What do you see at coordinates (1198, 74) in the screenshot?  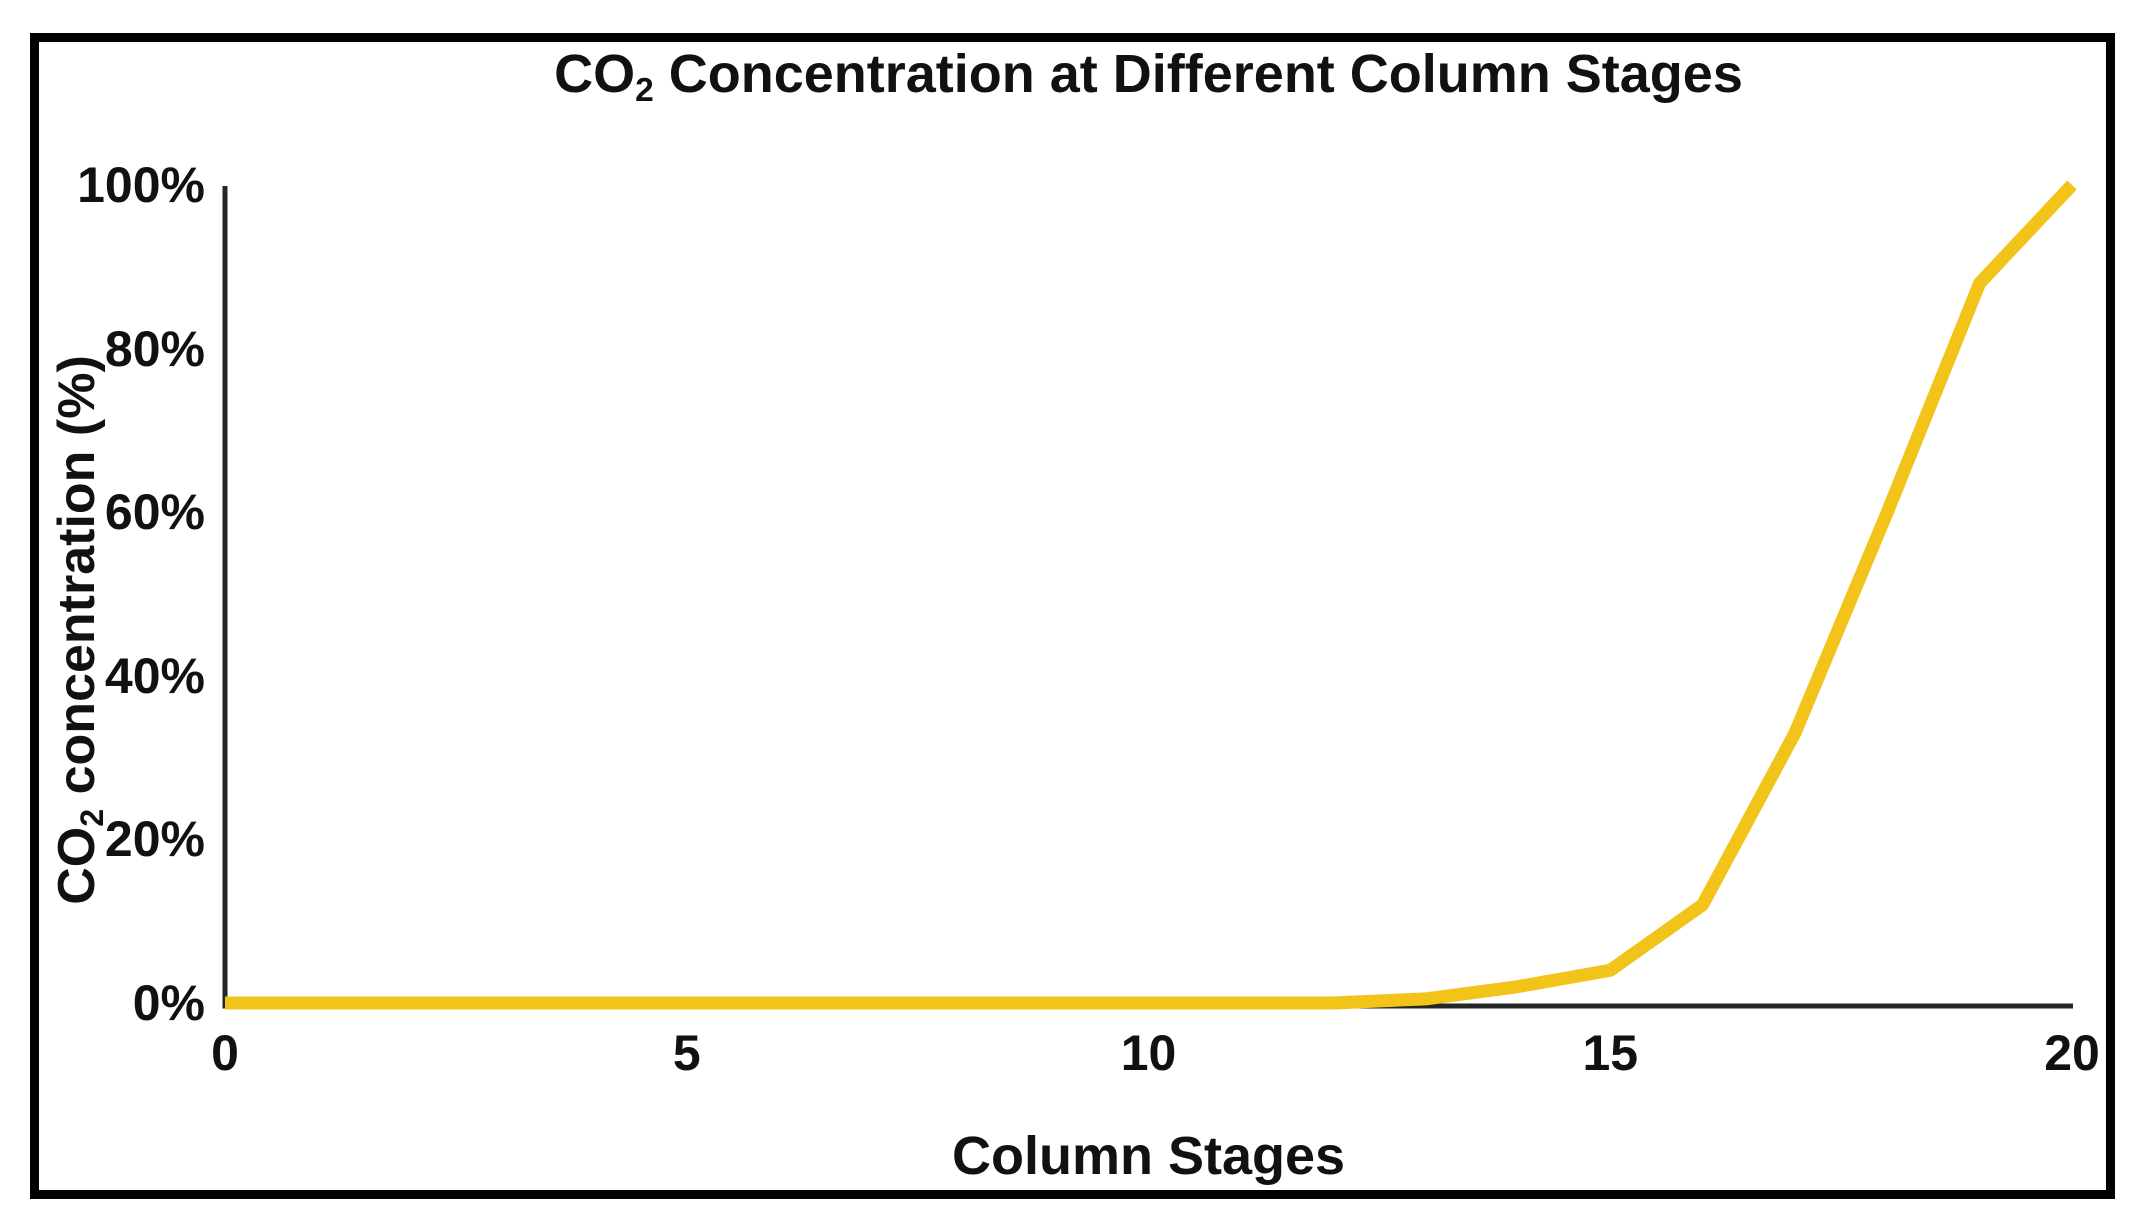 I see `chart-title-rest: Concentration at Different Column Stages` at bounding box center [1198, 74].